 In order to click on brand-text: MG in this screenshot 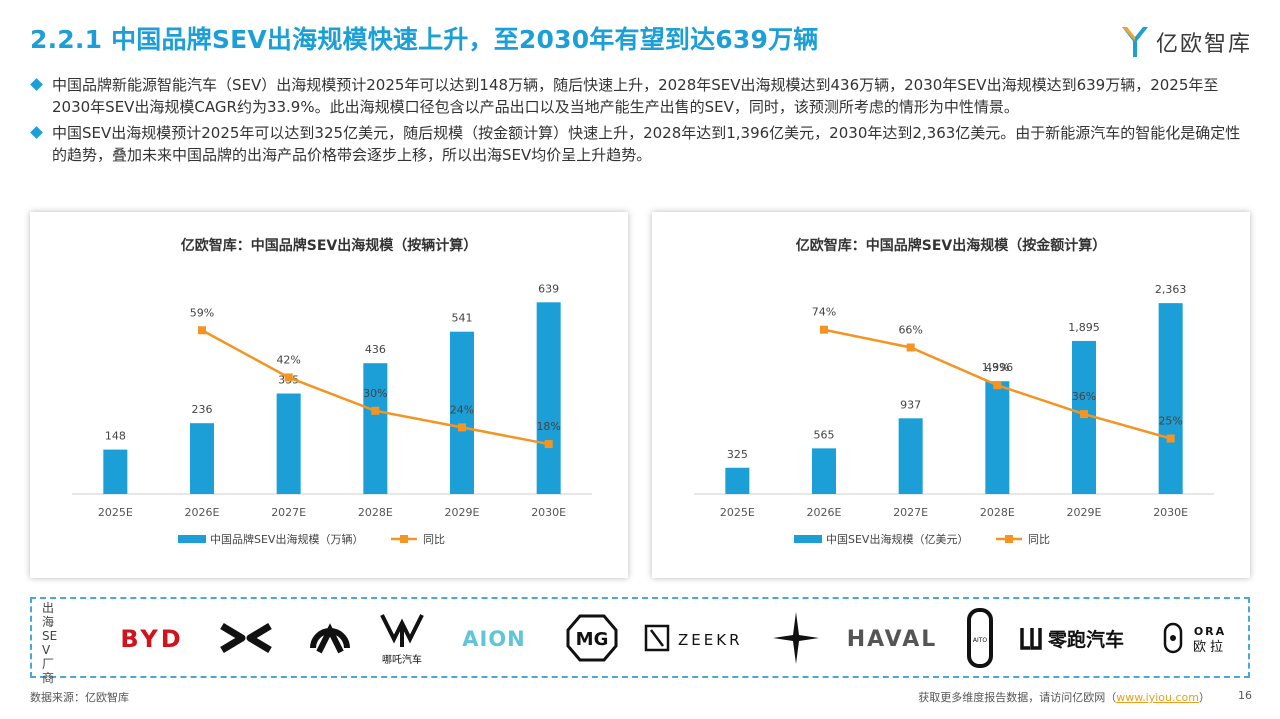, I will do `click(592, 639)`.